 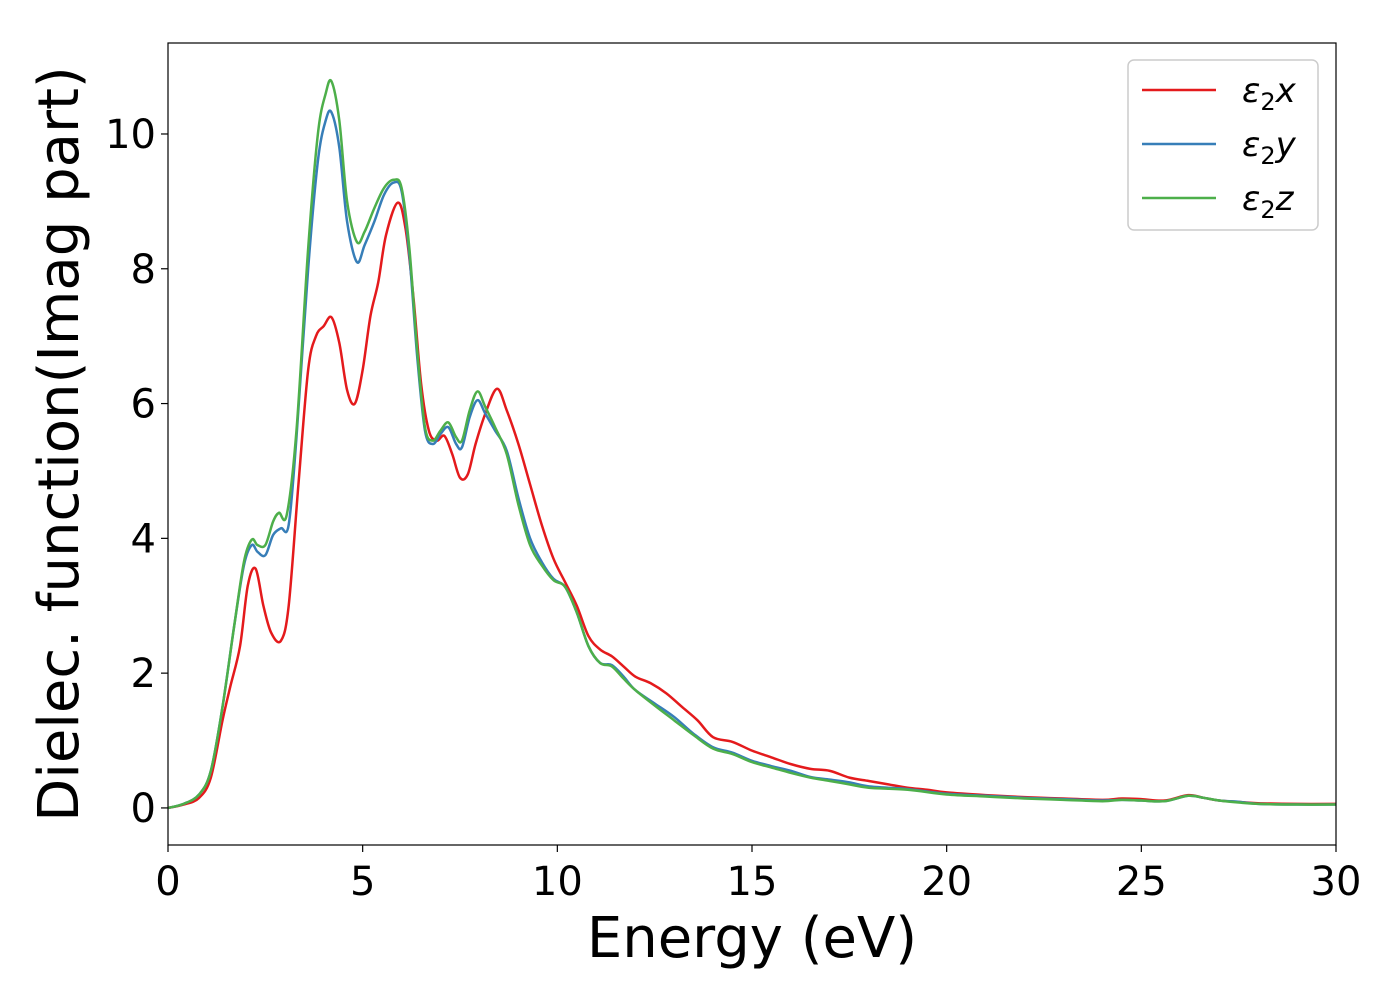 I want to click on x-tick-label: 5, so click(x=362, y=882).